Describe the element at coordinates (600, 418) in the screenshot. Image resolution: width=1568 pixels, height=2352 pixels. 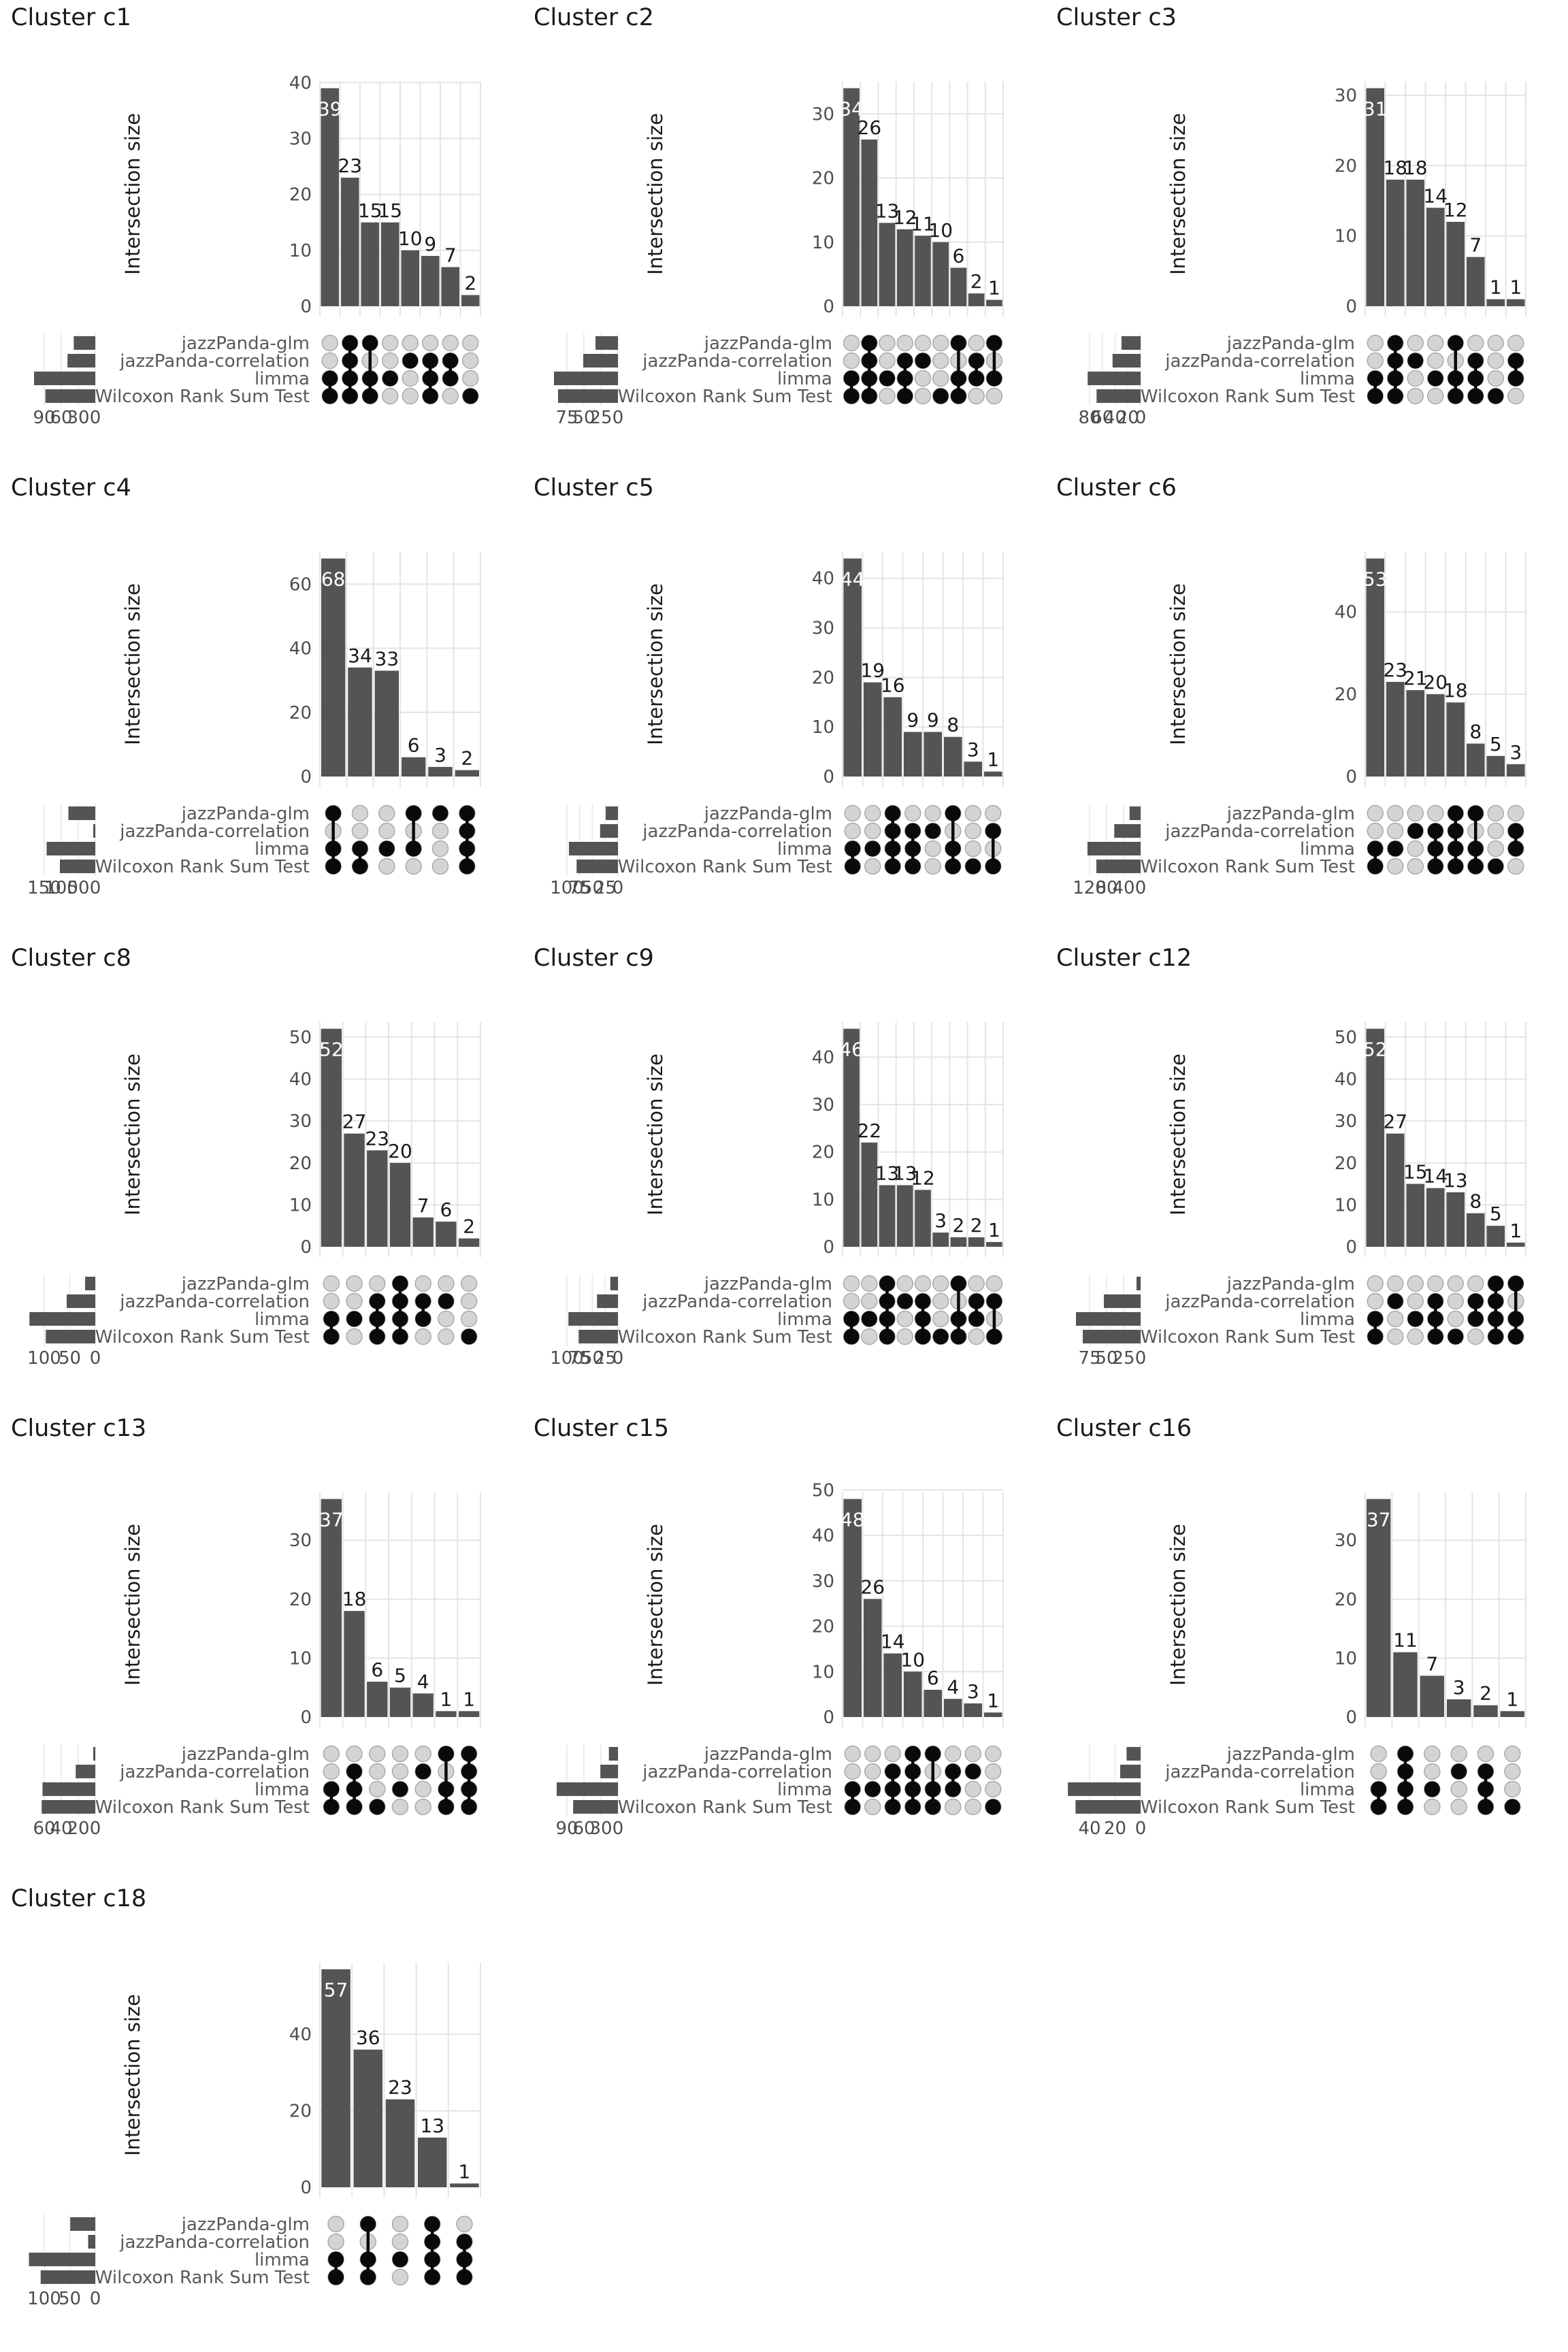
I see `set-size-tick-label: 25` at that location.